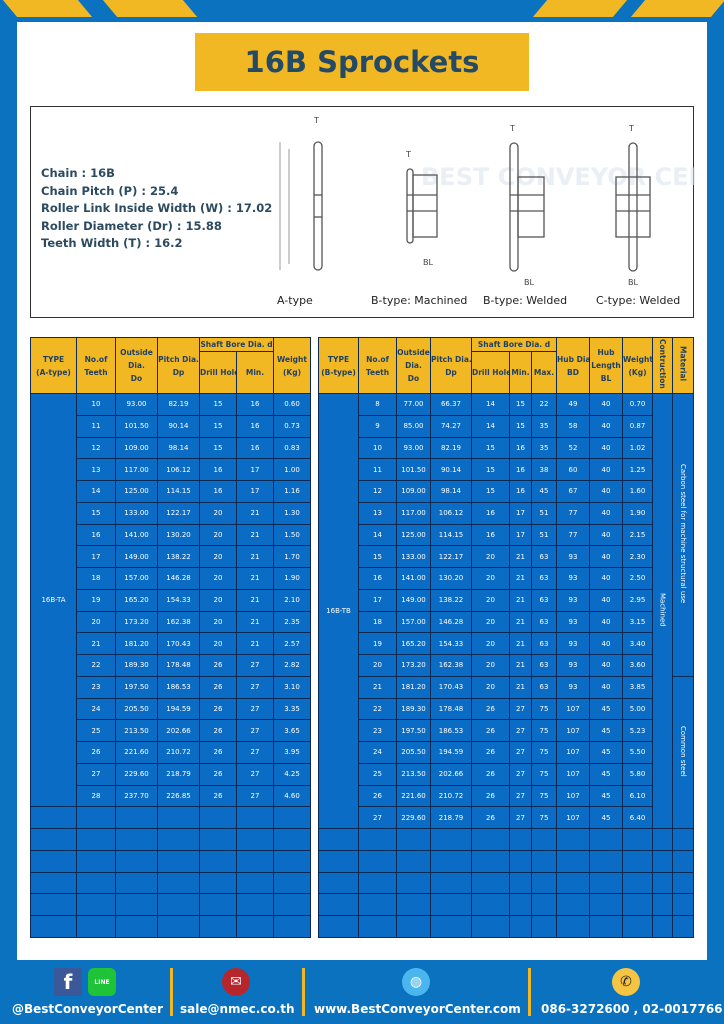 This screenshot has width=724, height=1024. What do you see at coordinates (292, 491) in the screenshot?
I see `weight-cell: 1.16` at bounding box center [292, 491].